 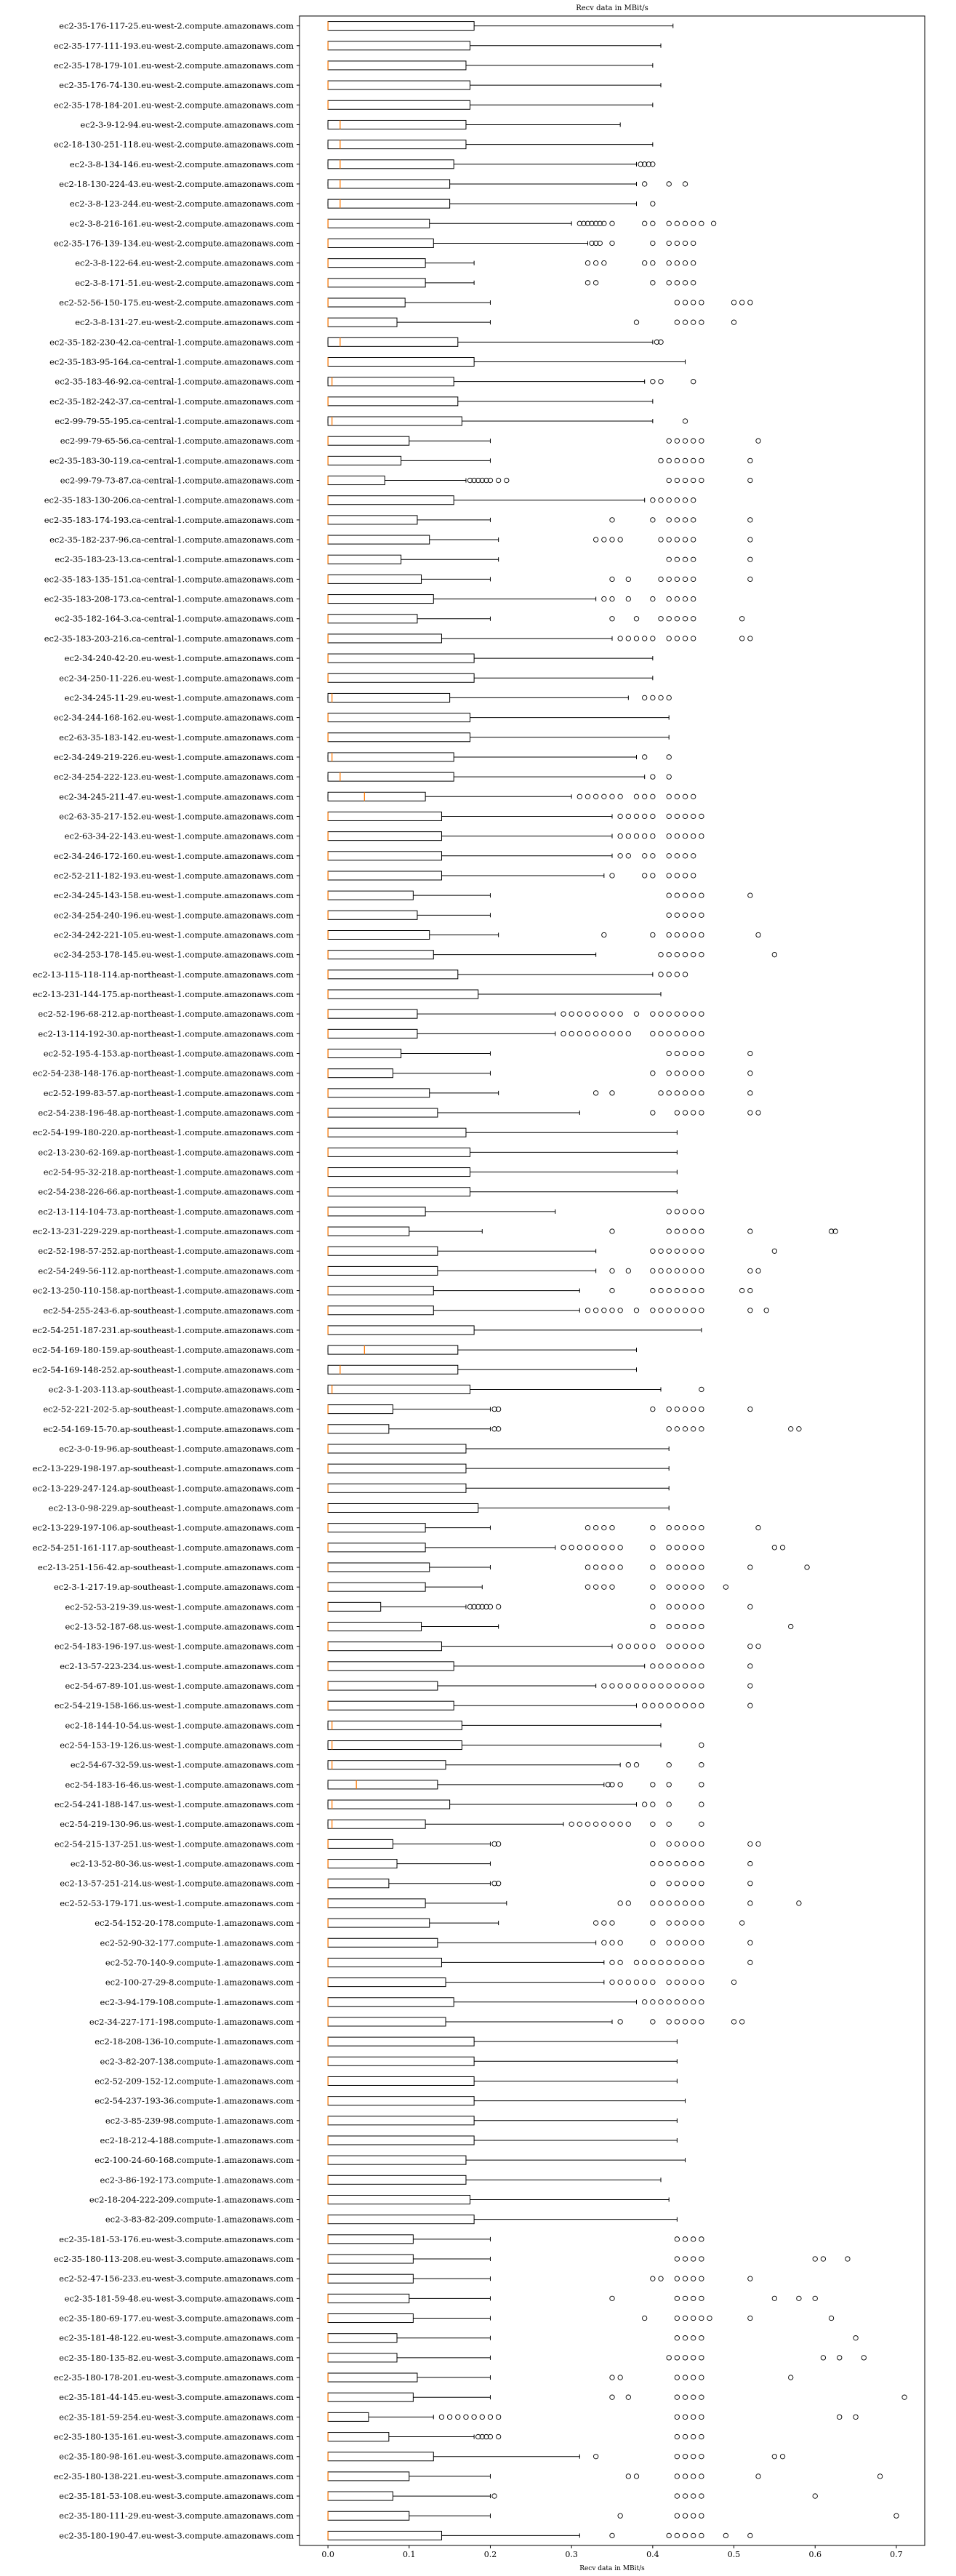 What do you see at coordinates (200, 1962) in the screenshot?
I see `y-tick-label: ec2-52-70-140-9.compute-1.amazonaws.com` at bounding box center [200, 1962].